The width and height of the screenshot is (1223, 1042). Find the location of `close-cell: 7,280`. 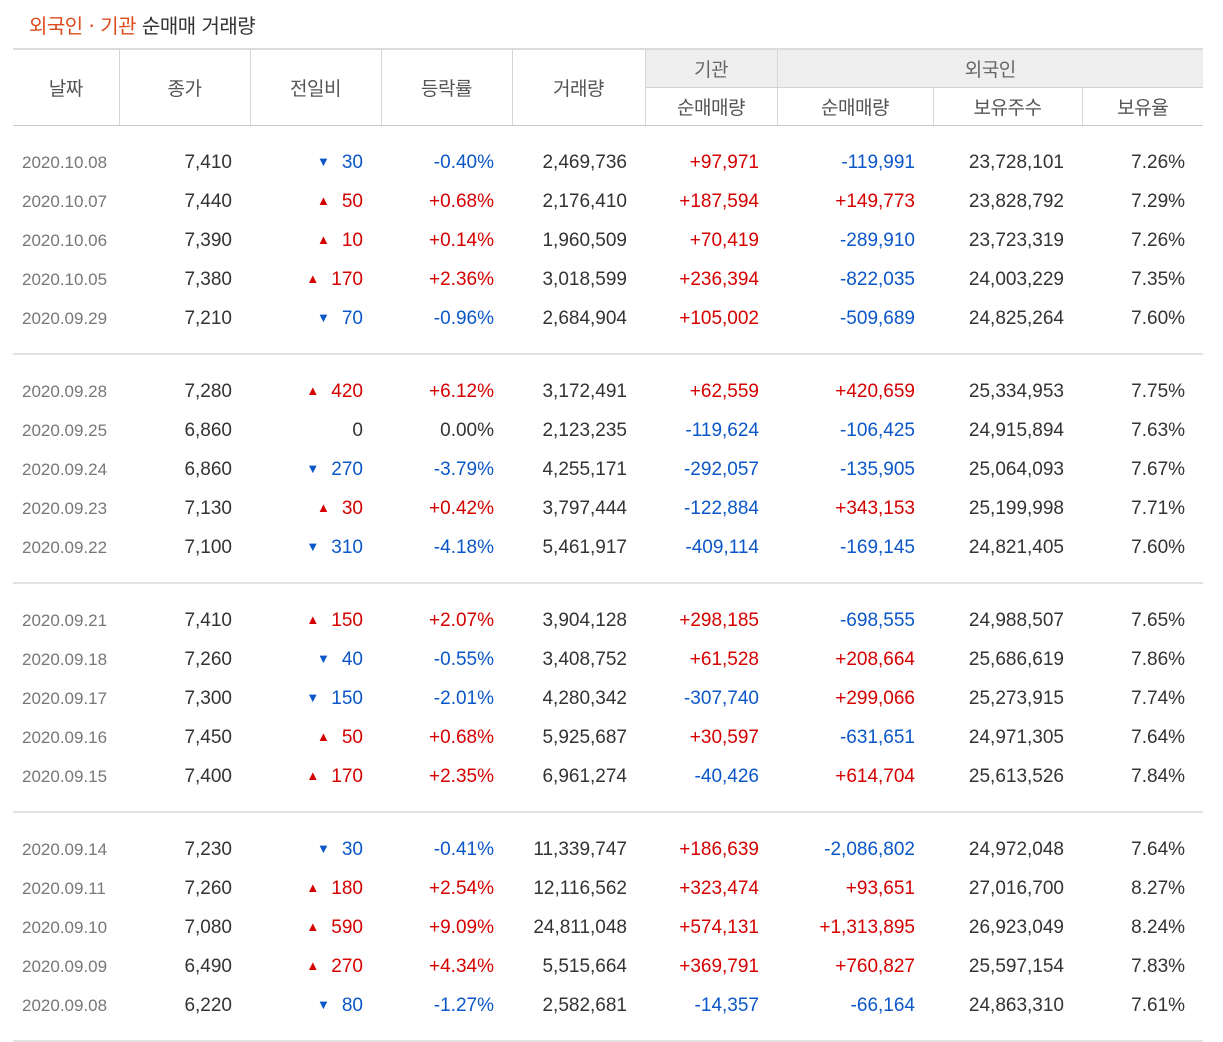

close-cell: 7,280 is located at coordinates (184, 391).